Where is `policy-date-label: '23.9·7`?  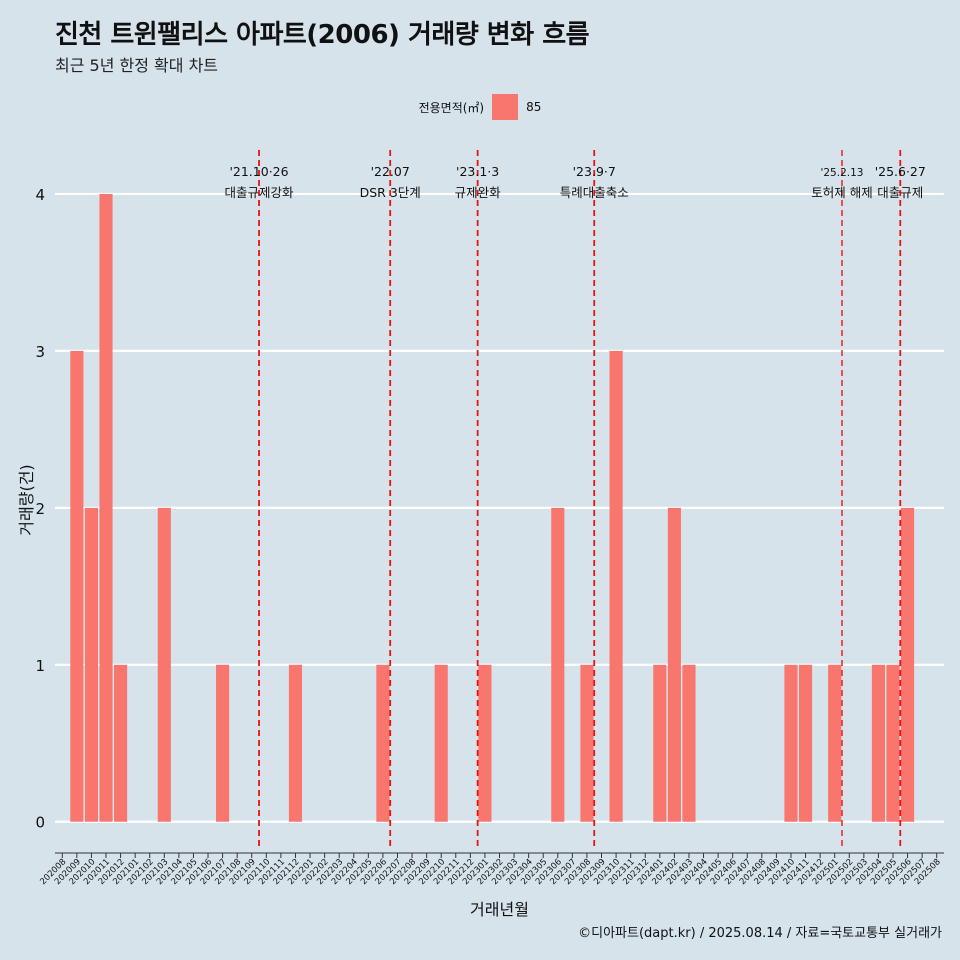
policy-date-label: '23.9·7 is located at coordinates (594, 171).